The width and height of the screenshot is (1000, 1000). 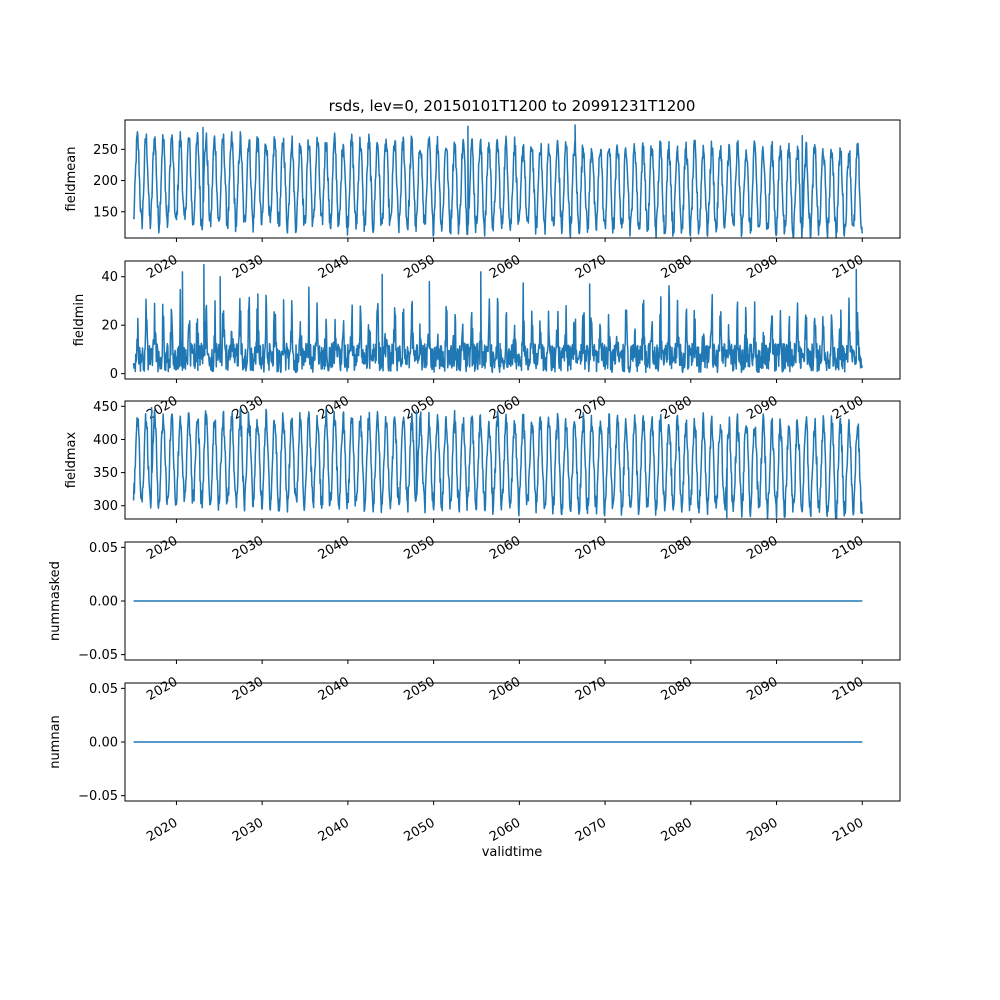 What do you see at coordinates (55, 742) in the screenshot?
I see `y-axis-label-numnan: numnan` at bounding box center [55, 742].